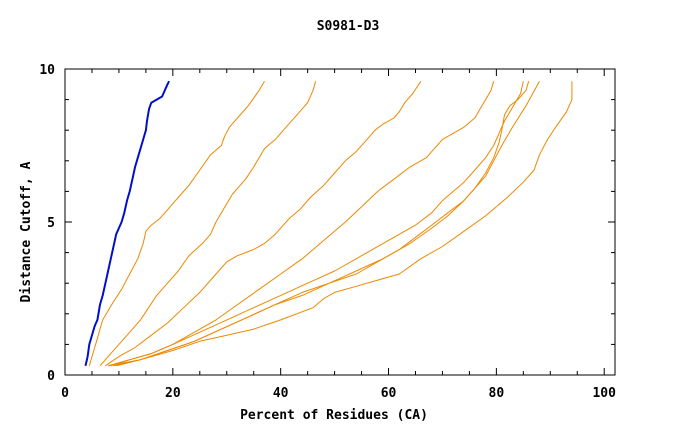 The height and width of the screenshot is (440, 680). What do you see at coordinates (334, 415) in the screenshot?
I see `x-axis-label: Percent of Residues (CA)` at bounding box center [334, 415].